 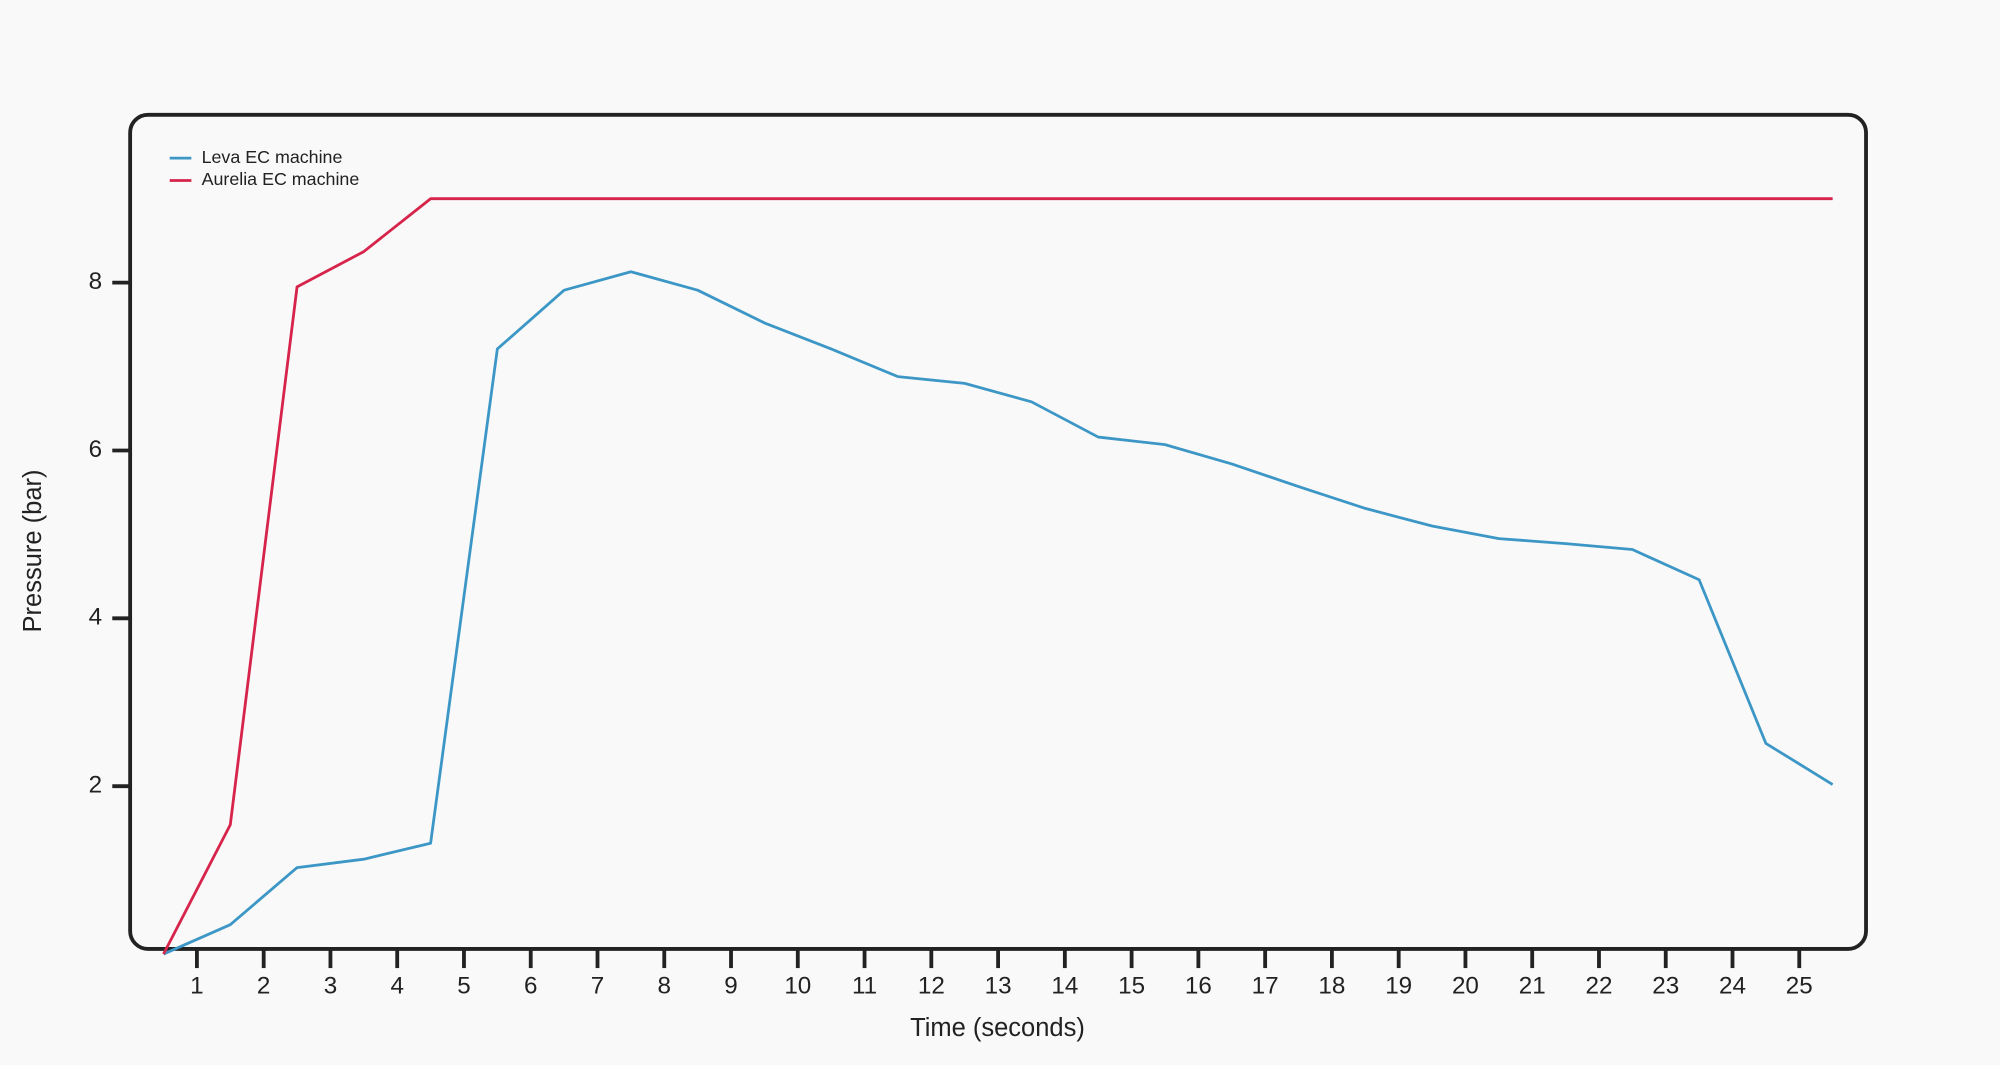 What do you see at coordinates (272, 157) in the screenshot?
I see `legend-label: Leva EC machine` at bounding box center [272, 157].